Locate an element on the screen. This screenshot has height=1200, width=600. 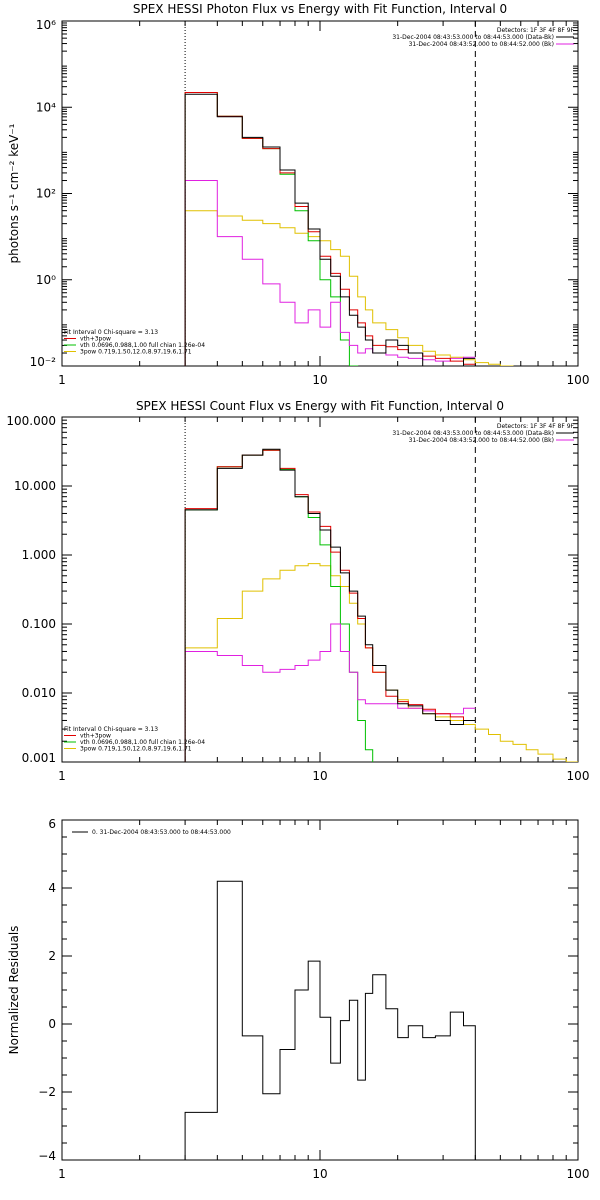
y-tick-label: 0 is located at coordinates (52, 1024).